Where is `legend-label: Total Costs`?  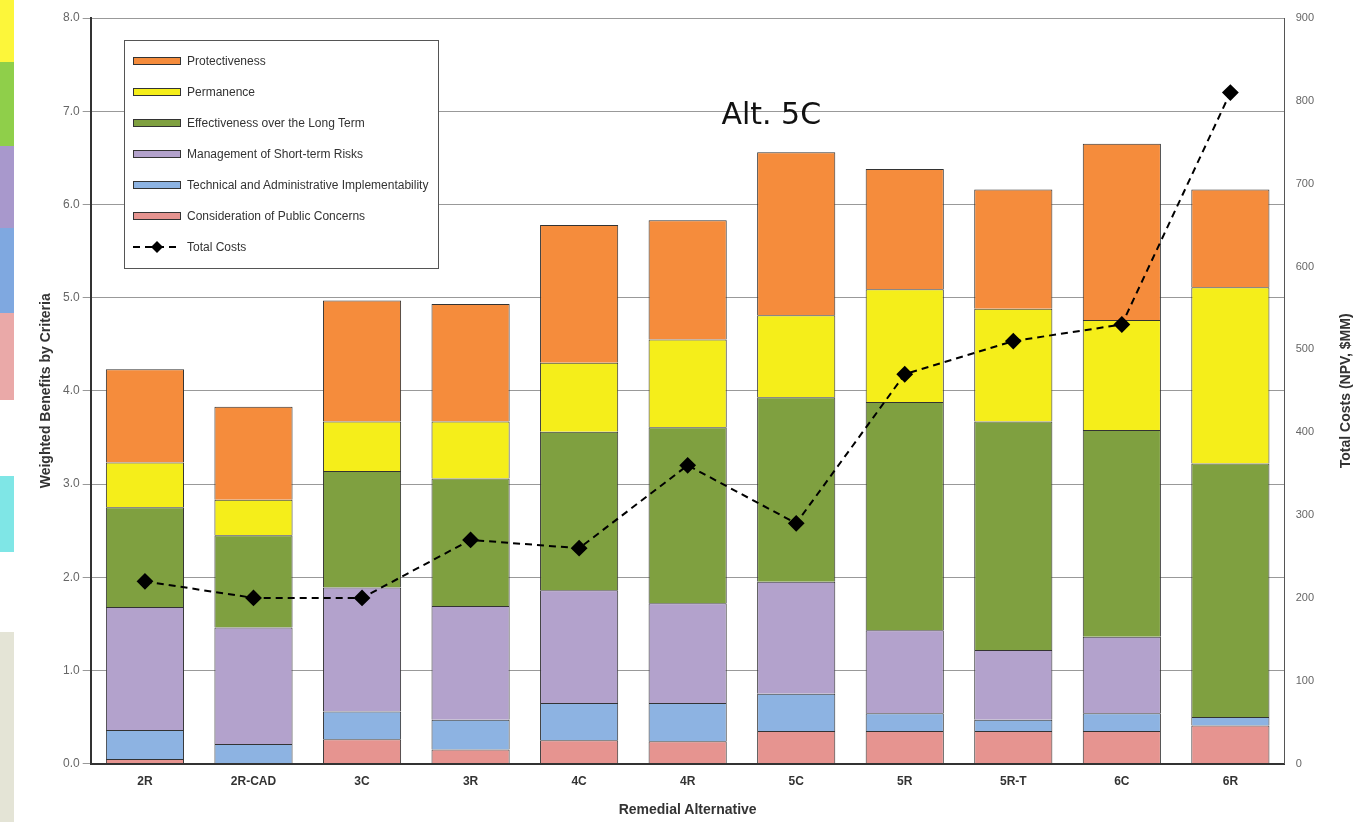
legend-label: Total Costs is located at coordinates (217, 246).